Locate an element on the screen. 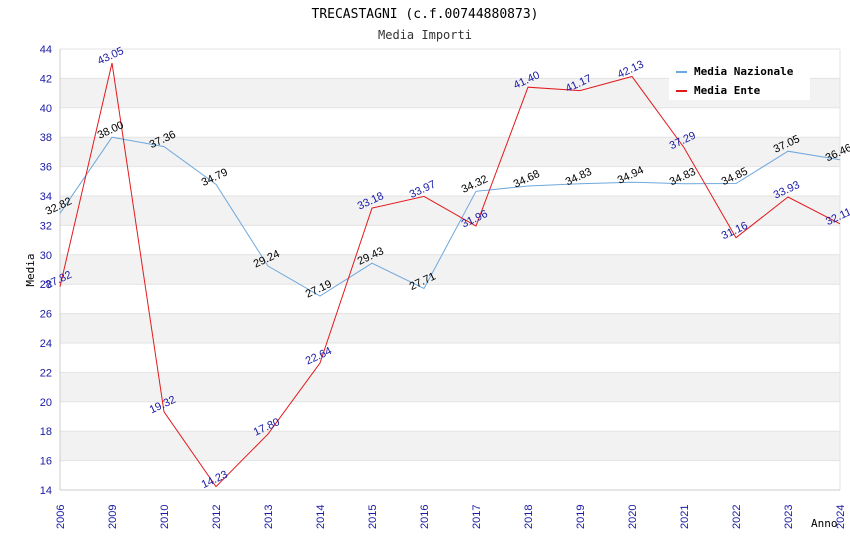 The image size is (850, 550). data-label: 42.13 is located at coordinates (631, 70).